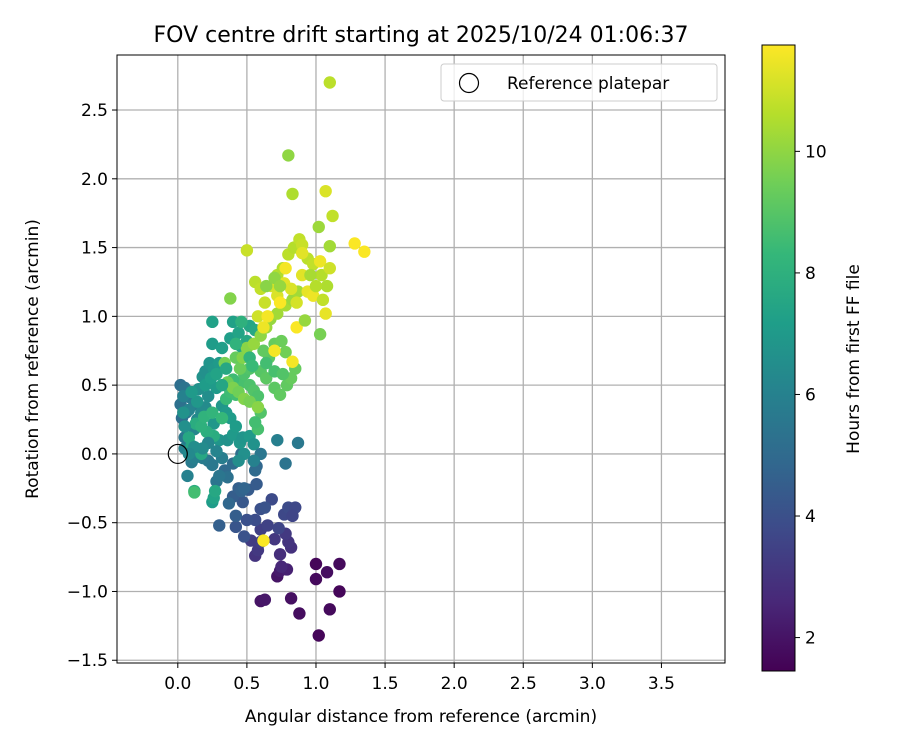  What do you see at coordinates (87, 524) in the screenshot?
I see `y-tick-label: −0.5` at bounding box center [87, 524].